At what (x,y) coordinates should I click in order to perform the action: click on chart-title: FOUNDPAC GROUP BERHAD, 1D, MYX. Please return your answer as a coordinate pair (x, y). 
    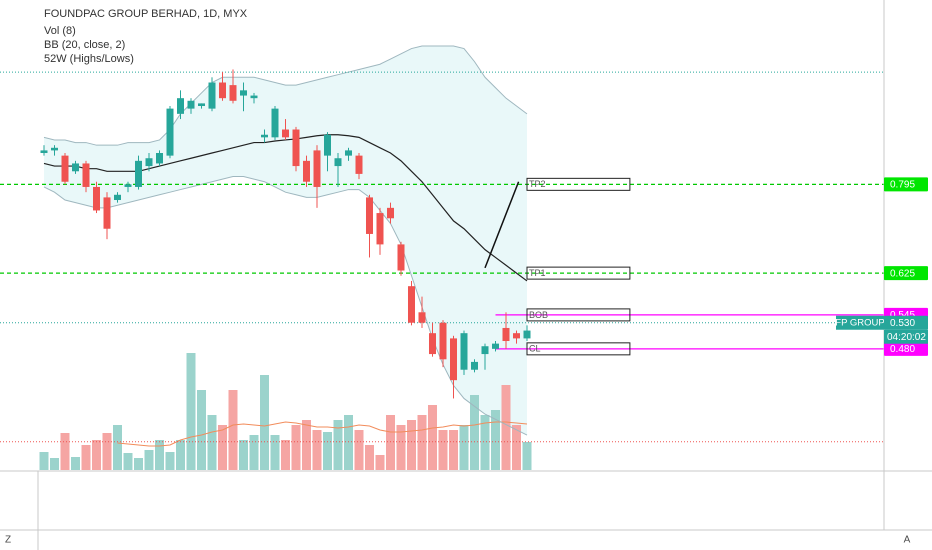
    Looking at the image, I should click on (146, 14).